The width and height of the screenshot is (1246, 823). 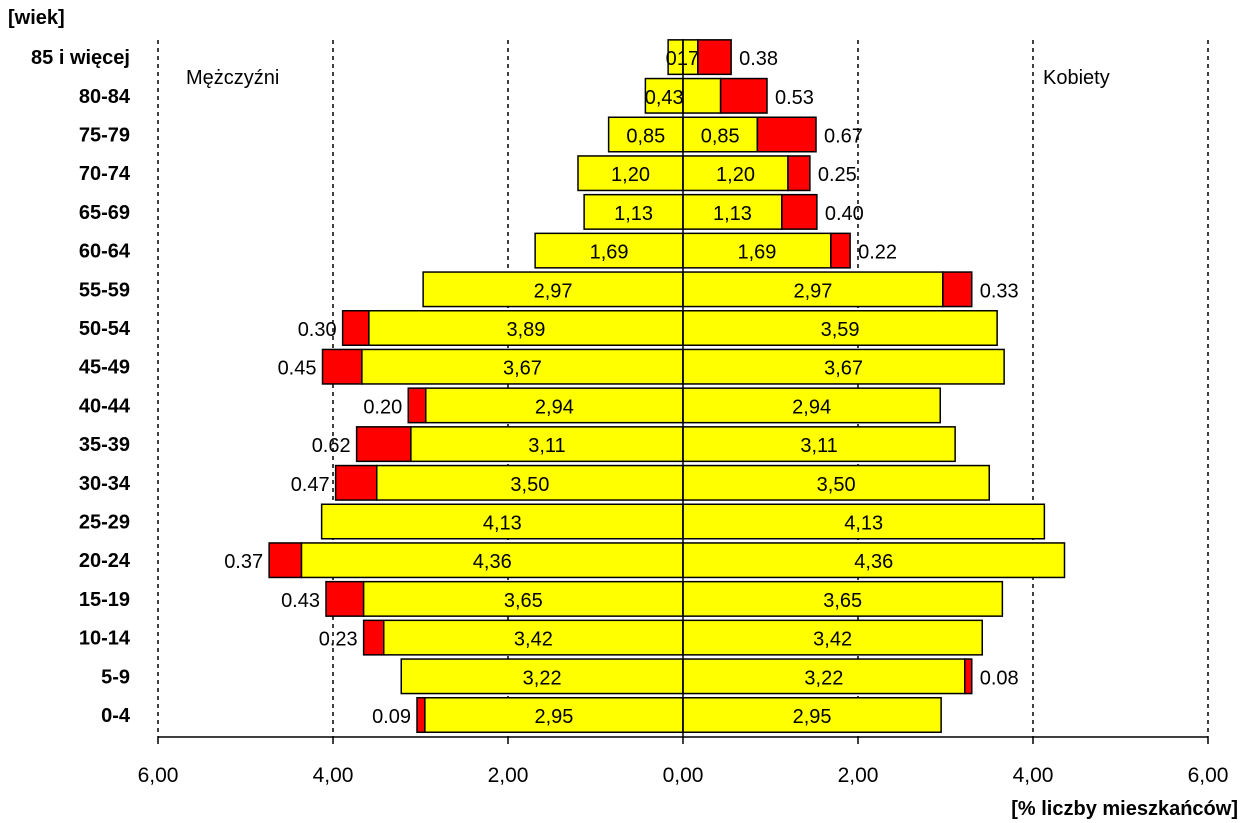 I want to click on male-common-label: 3,22, so click(x=542, y=678).